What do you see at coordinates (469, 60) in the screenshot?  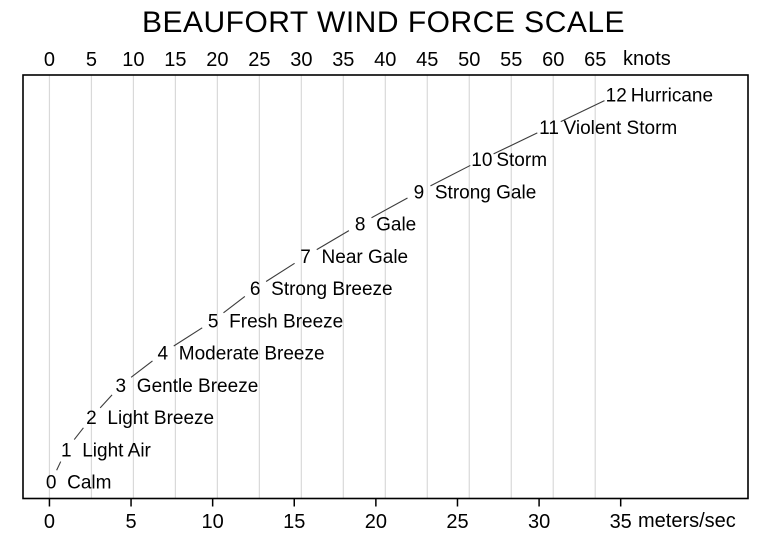 I see `top-axis-tick-label: 50` at bounding box center [469, 60].